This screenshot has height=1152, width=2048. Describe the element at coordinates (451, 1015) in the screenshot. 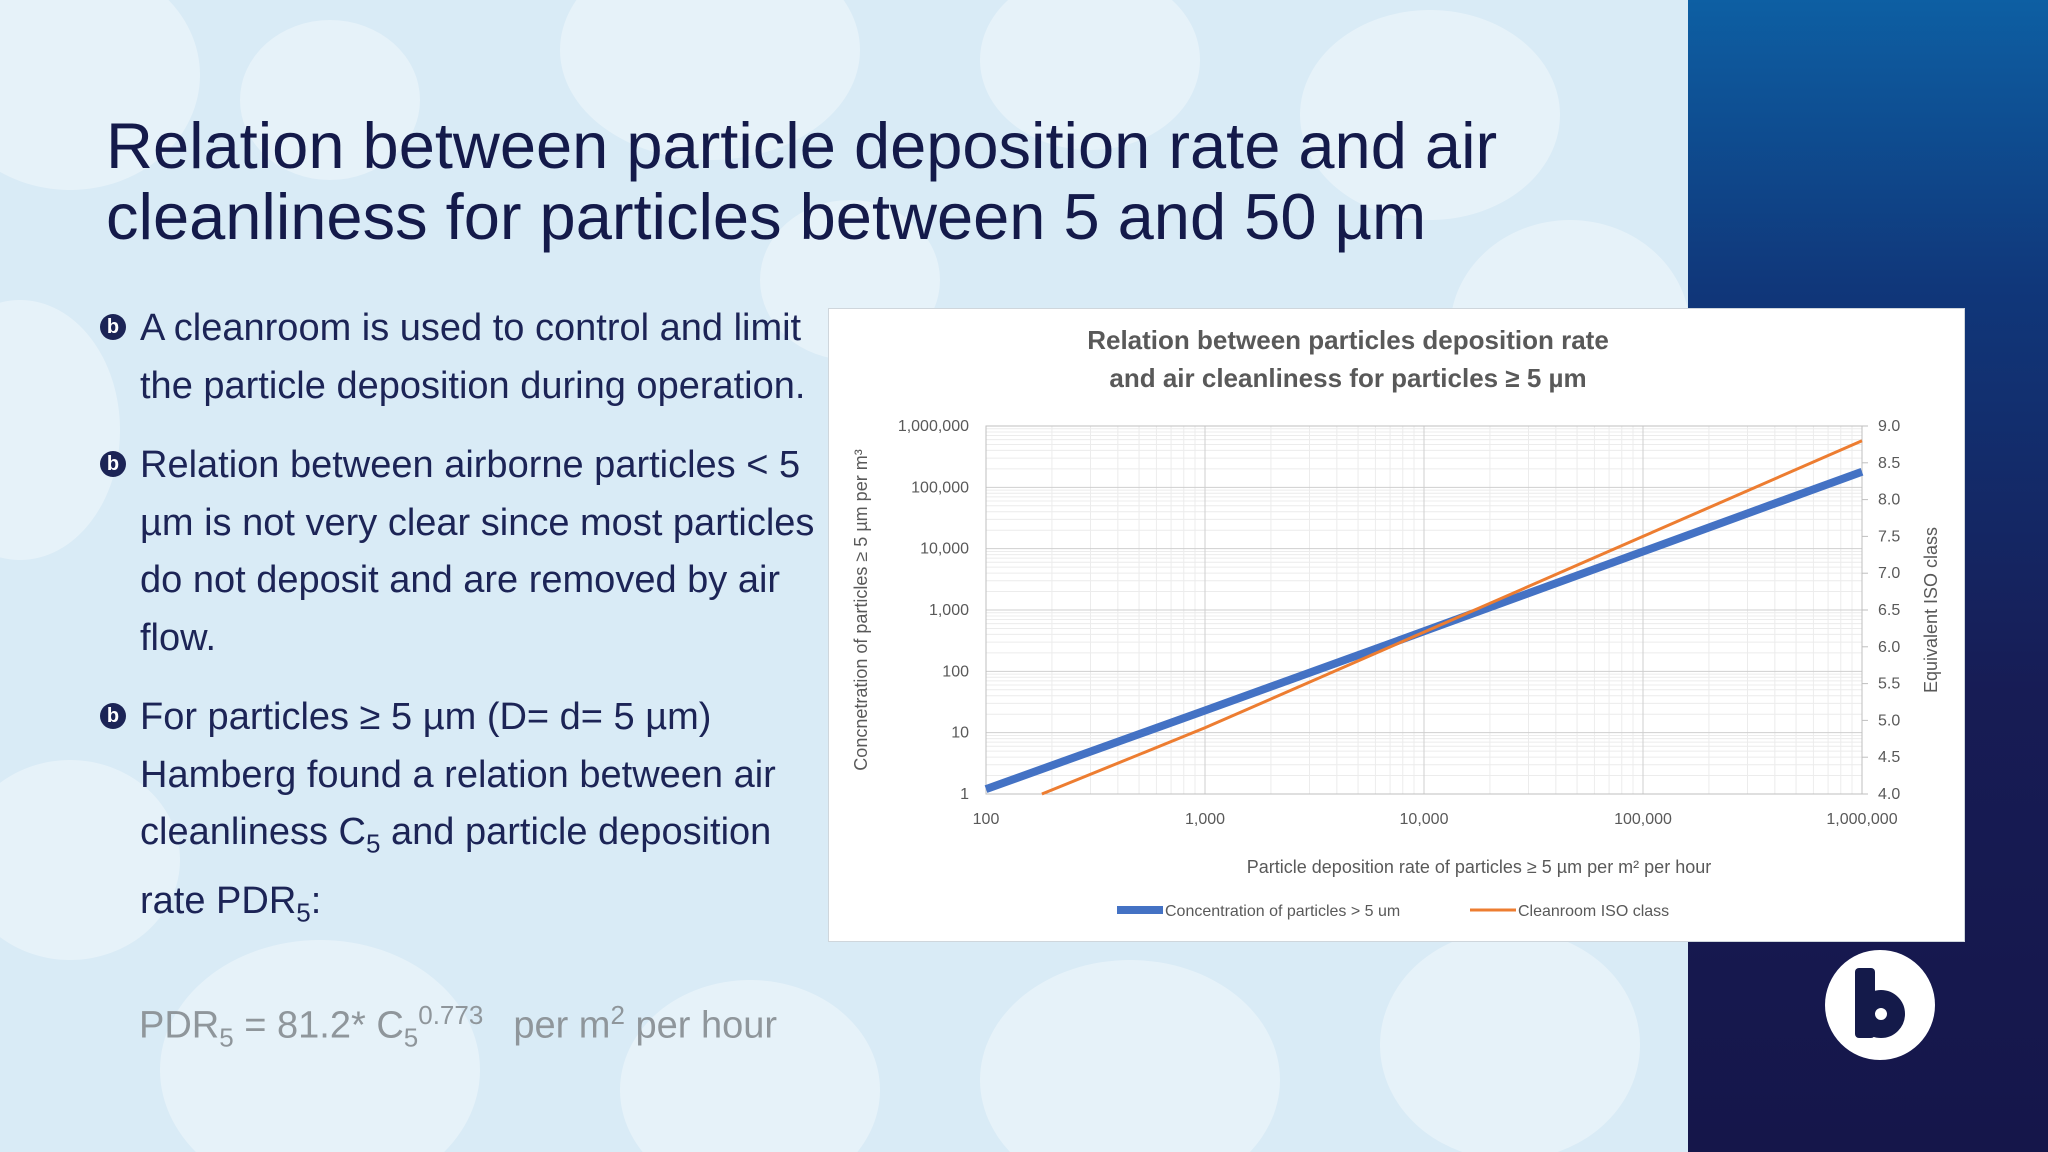

I see `formula-exp: 0.773` at that location.